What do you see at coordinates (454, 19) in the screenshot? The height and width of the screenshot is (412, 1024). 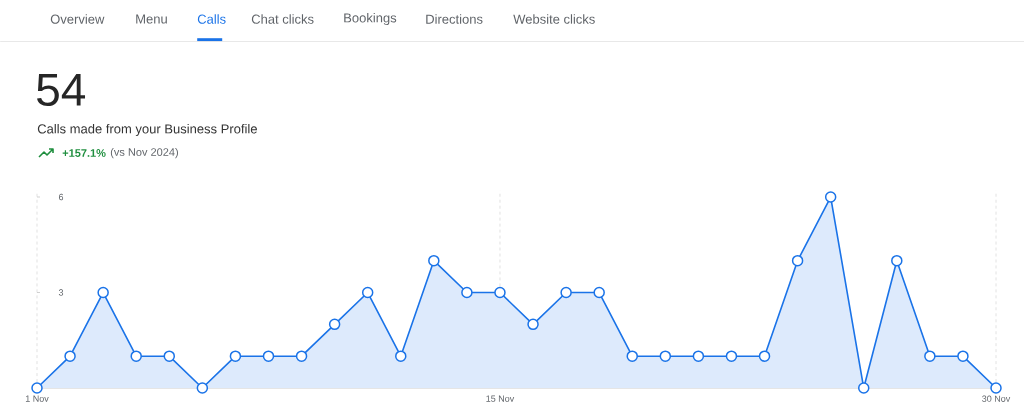 I see `text: Directions` at bounding box center [454, 19].